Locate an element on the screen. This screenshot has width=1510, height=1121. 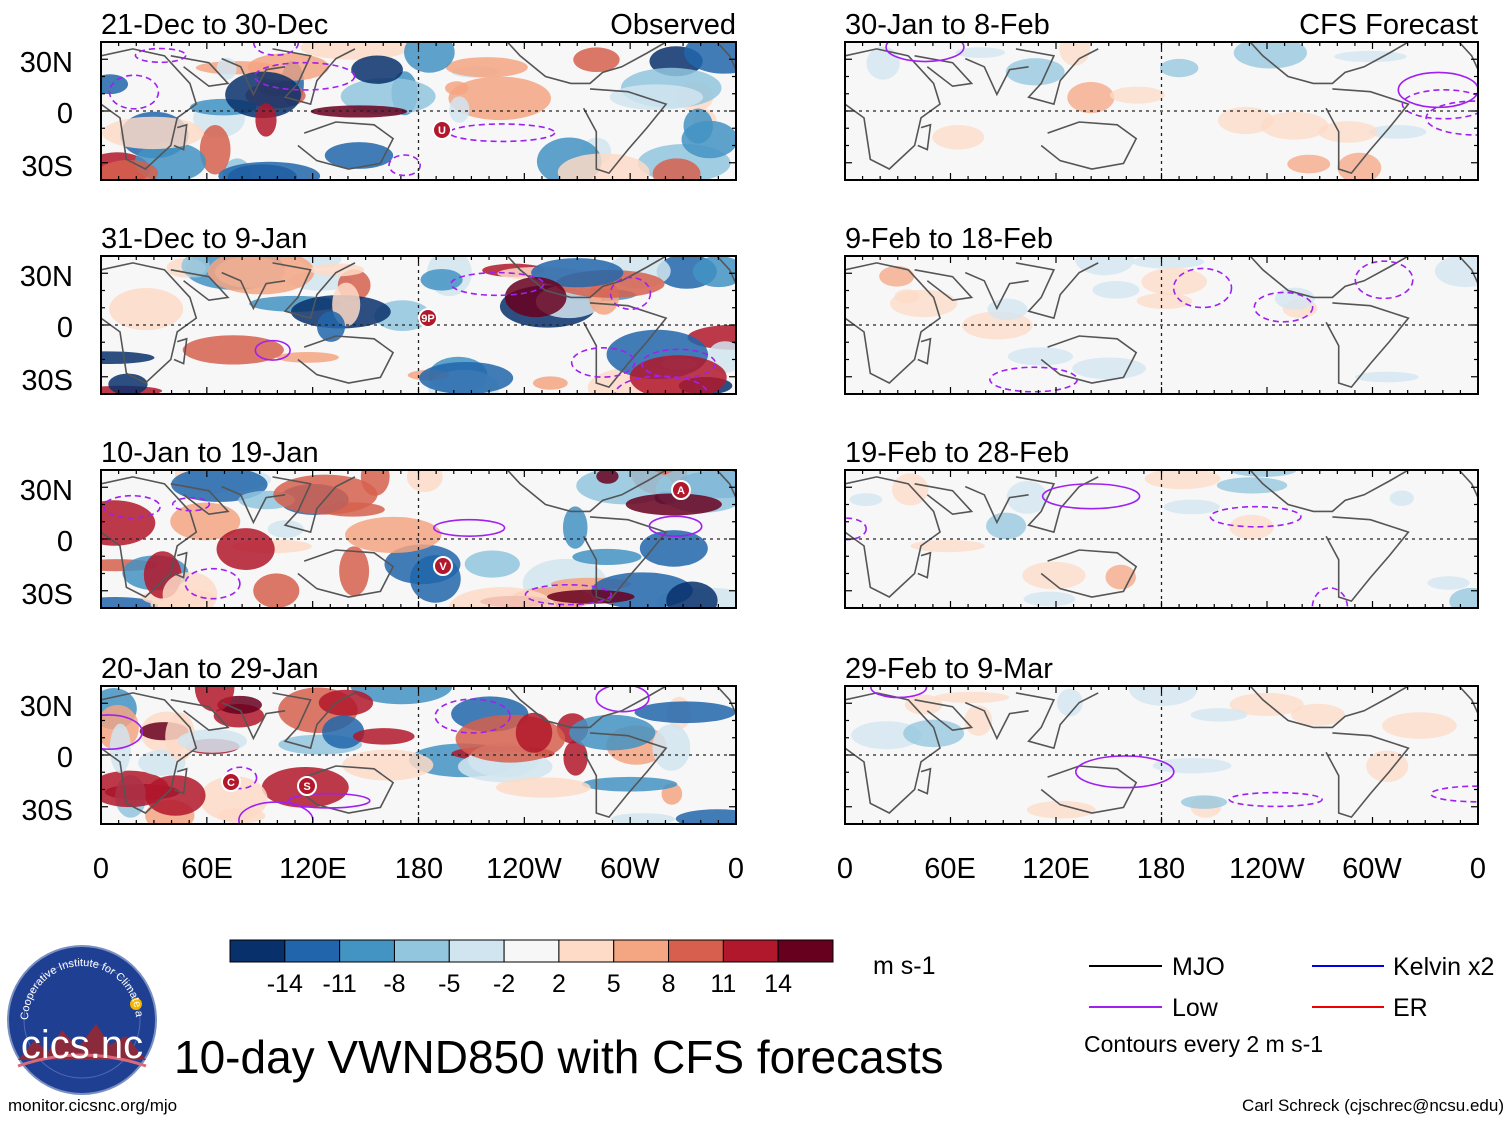
lat-tick-label: 0 is located at coordinates (65, 758).